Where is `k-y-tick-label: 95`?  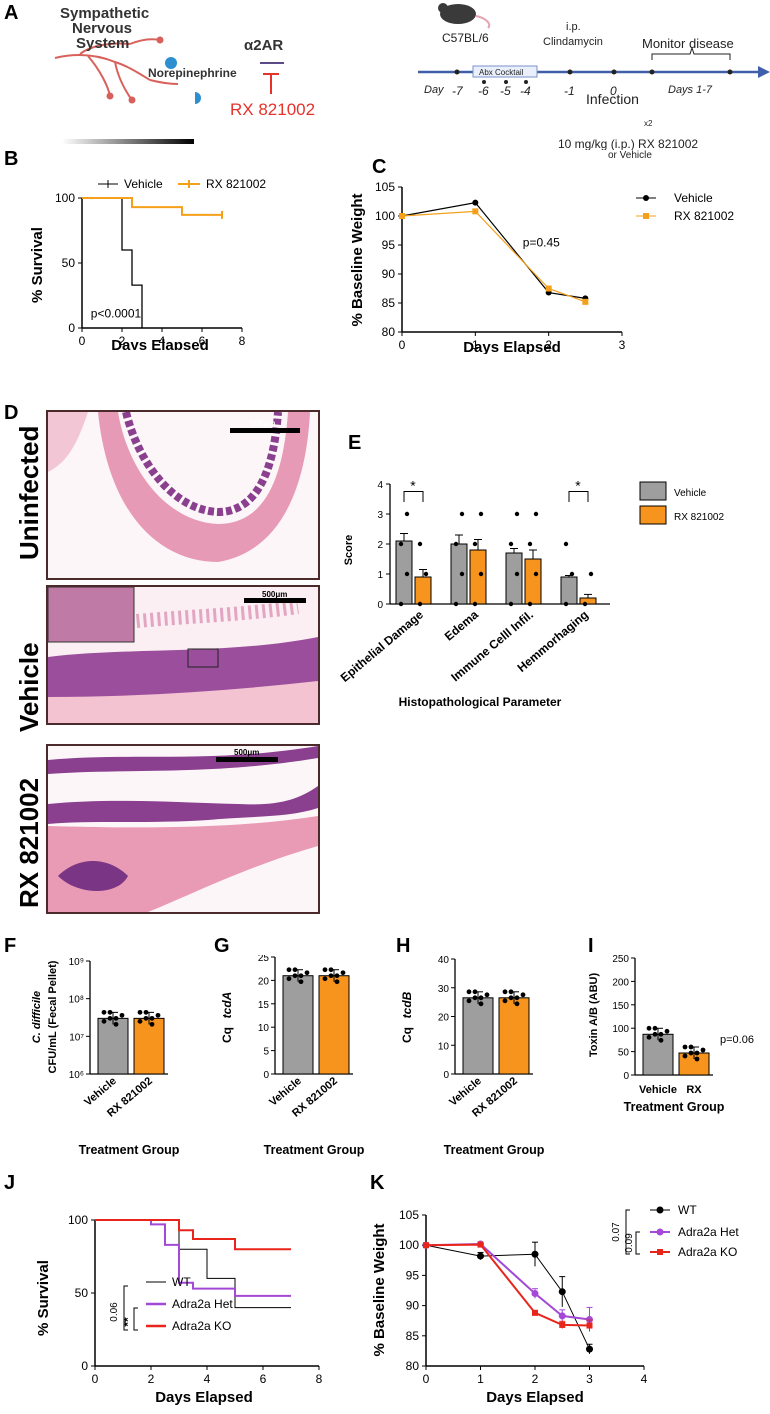
k-y-tick-label: 95 is located at coordinates (413, 1275).